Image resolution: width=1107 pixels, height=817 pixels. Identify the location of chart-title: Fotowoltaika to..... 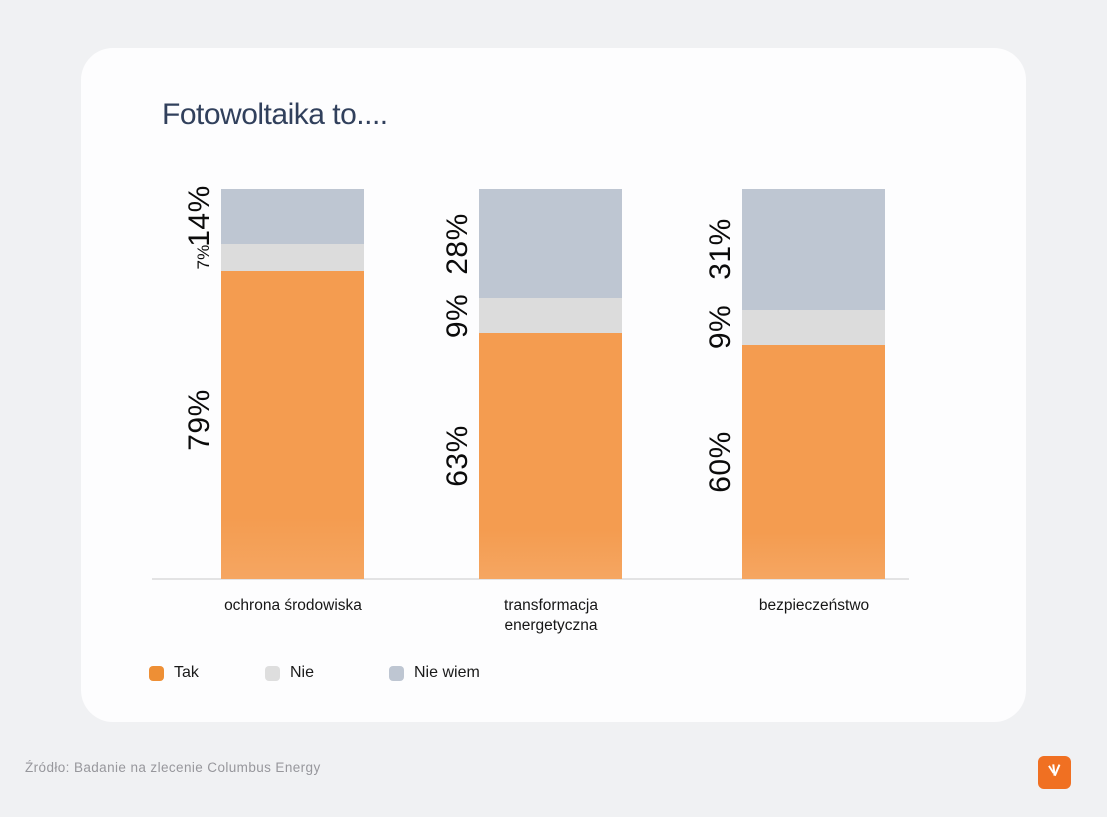
(275, 114).